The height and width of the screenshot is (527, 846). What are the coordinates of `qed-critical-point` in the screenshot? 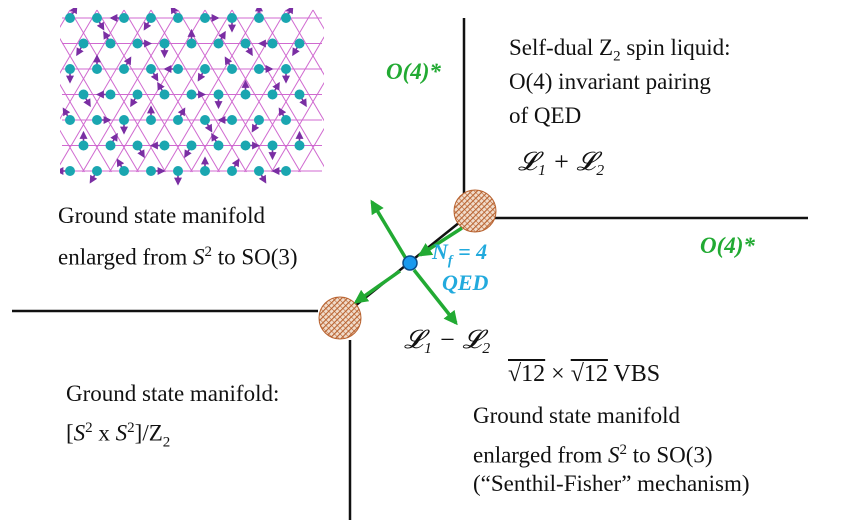 It's located at (410, 263).